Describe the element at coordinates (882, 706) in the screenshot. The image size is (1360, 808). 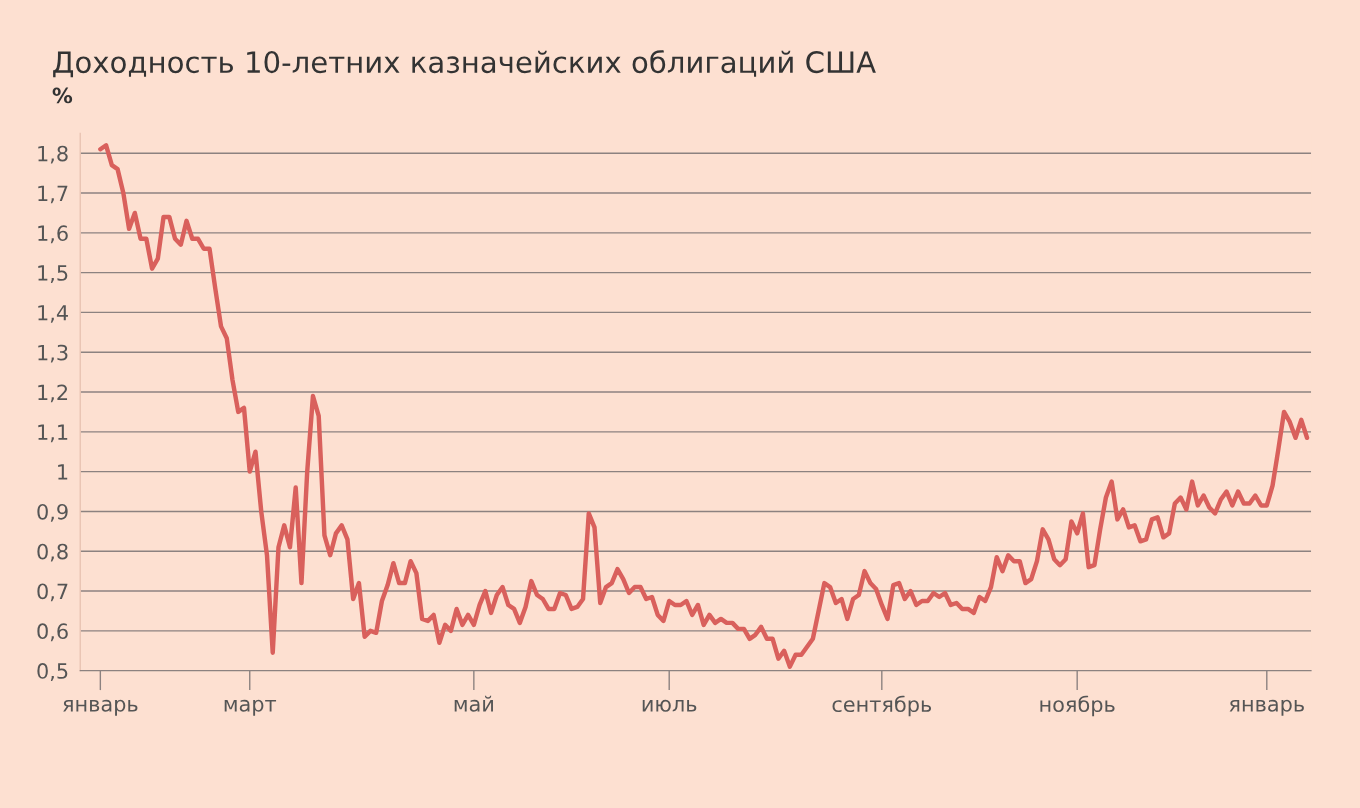
I see `x-tick-label: сентябрь` at that location.